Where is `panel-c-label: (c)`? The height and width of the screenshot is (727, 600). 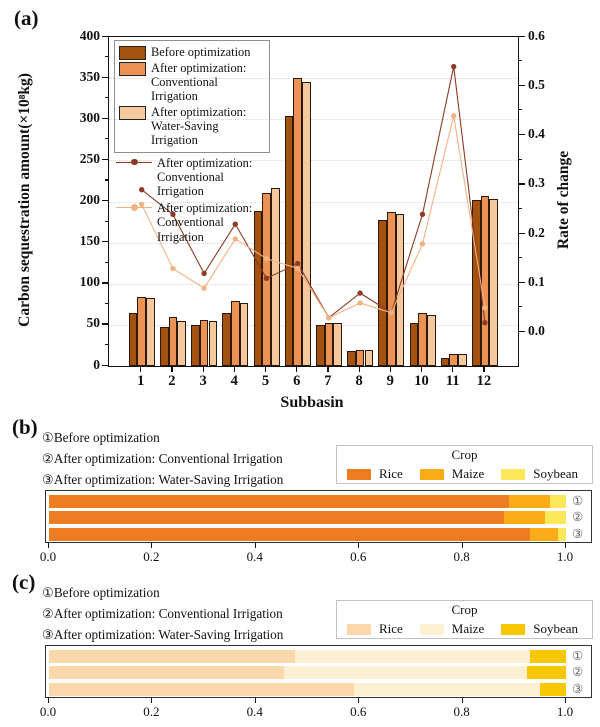 panel-c-label: (c) is located at coordinates (24, 582).